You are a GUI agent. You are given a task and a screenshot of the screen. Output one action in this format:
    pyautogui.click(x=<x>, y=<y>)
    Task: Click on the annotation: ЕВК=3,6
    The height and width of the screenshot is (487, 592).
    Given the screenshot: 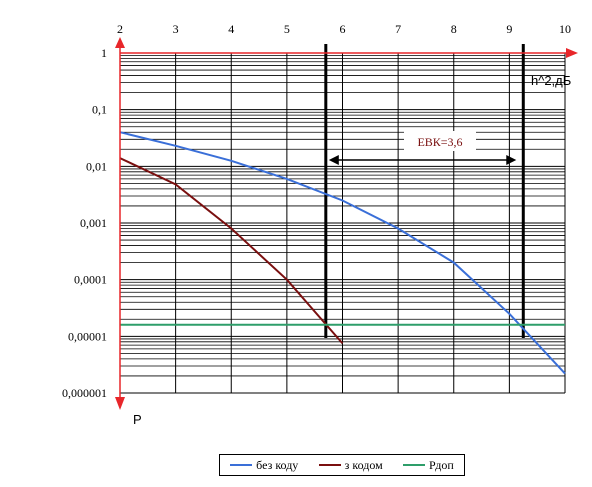 What is the action you would take?
    pyautogui.click(x=422, y=148)
    